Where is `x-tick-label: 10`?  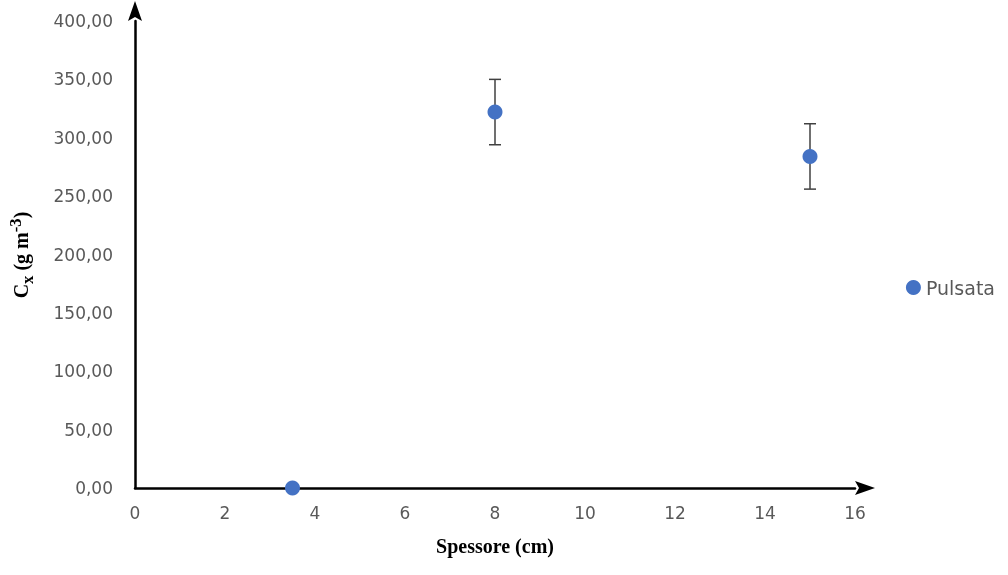
x-tick-label: 10 is located at coordinates (585, 512).